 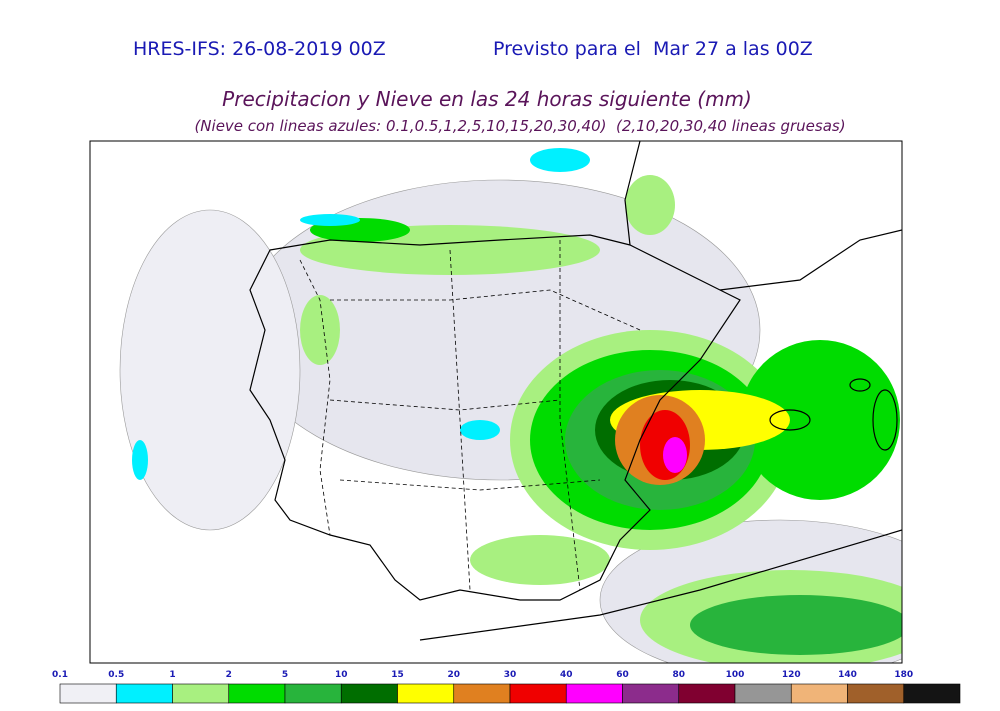 What do you see at coordinates (847, 675) in the screenshot?
I see `legend-label: 140` at bounding box center [847, 675].